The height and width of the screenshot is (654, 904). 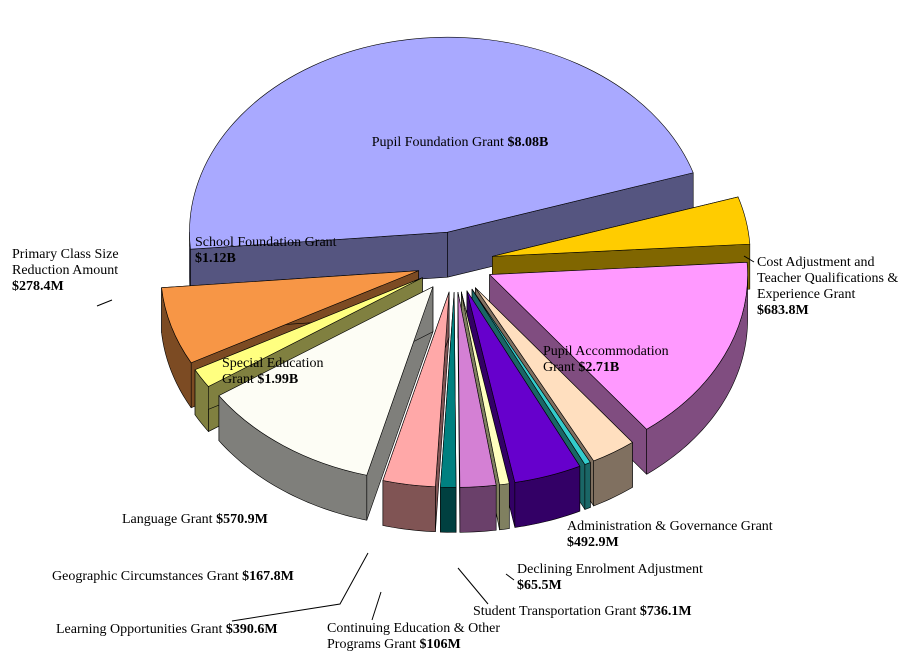 What do you see at coordinates (38, 286) in the screenshot?
I see `label-value: $278.4M` at bounding box center [38, 286].